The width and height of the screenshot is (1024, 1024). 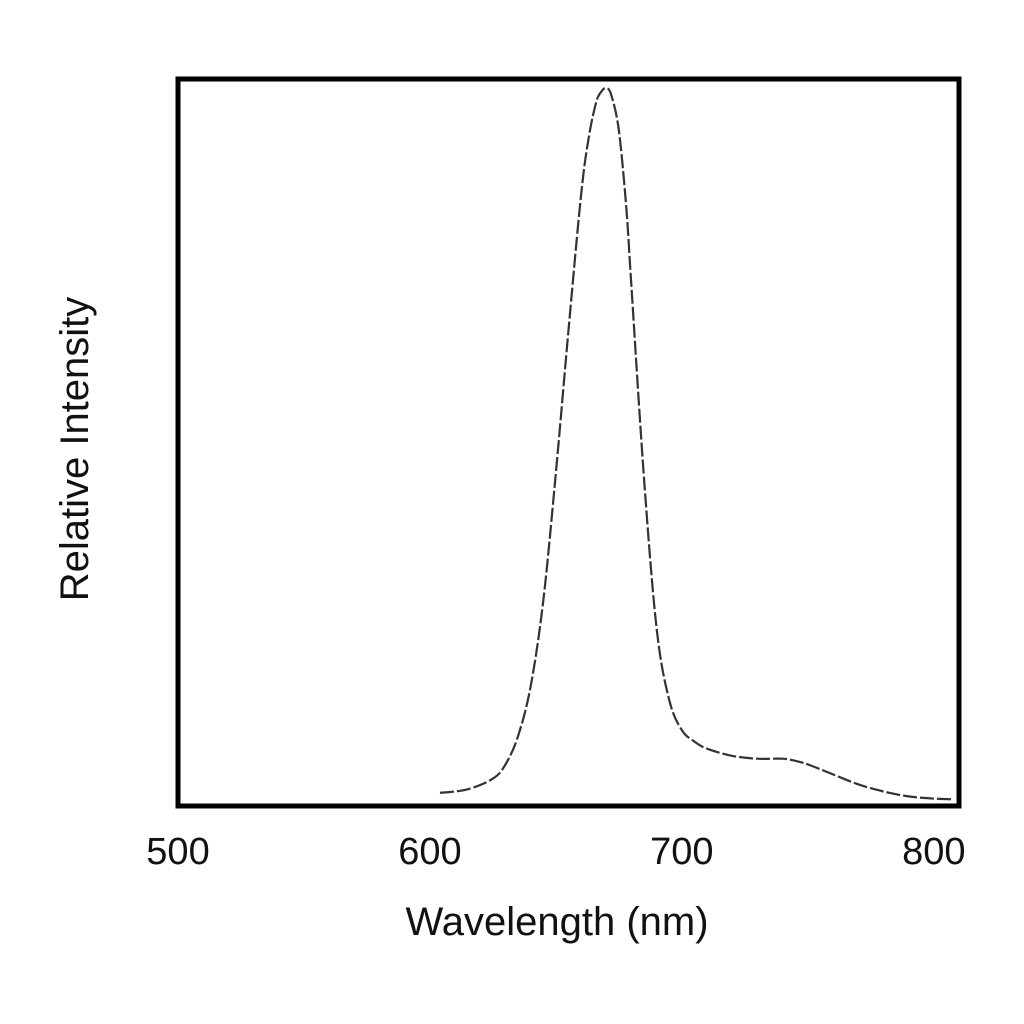 What do you see at coordinates (933, 852) in the screenshot?
I see `x-tick-label-800: 800` at bounding box center [933, 852].